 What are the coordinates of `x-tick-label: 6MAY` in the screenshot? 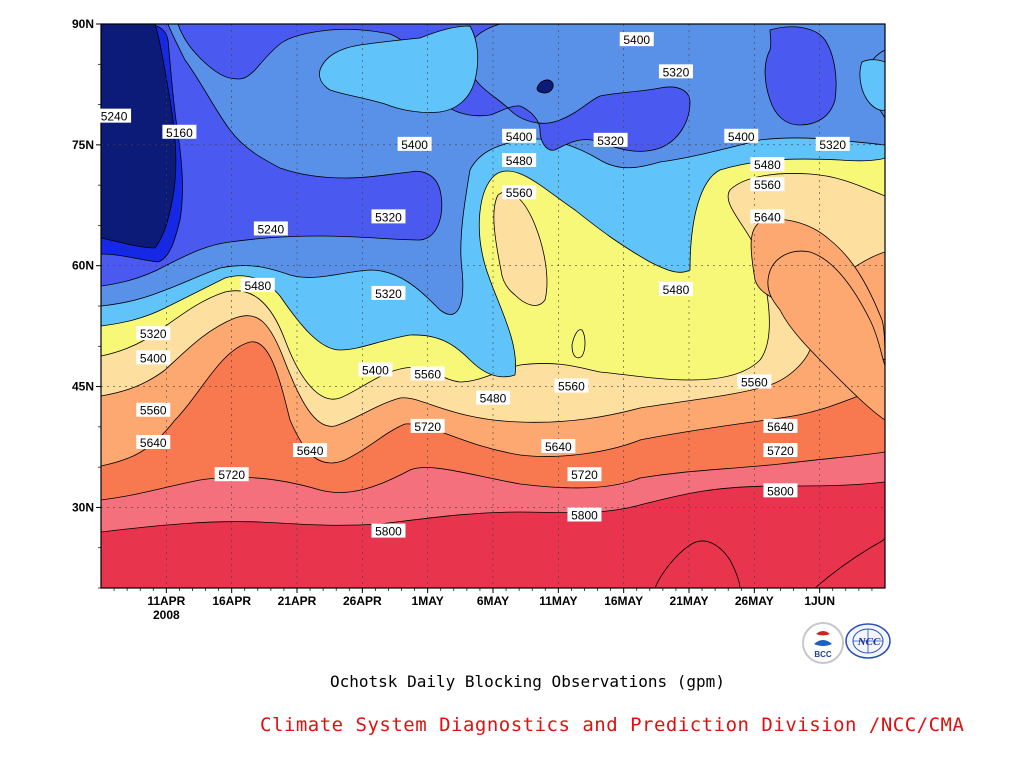 It's located at (493, 601).